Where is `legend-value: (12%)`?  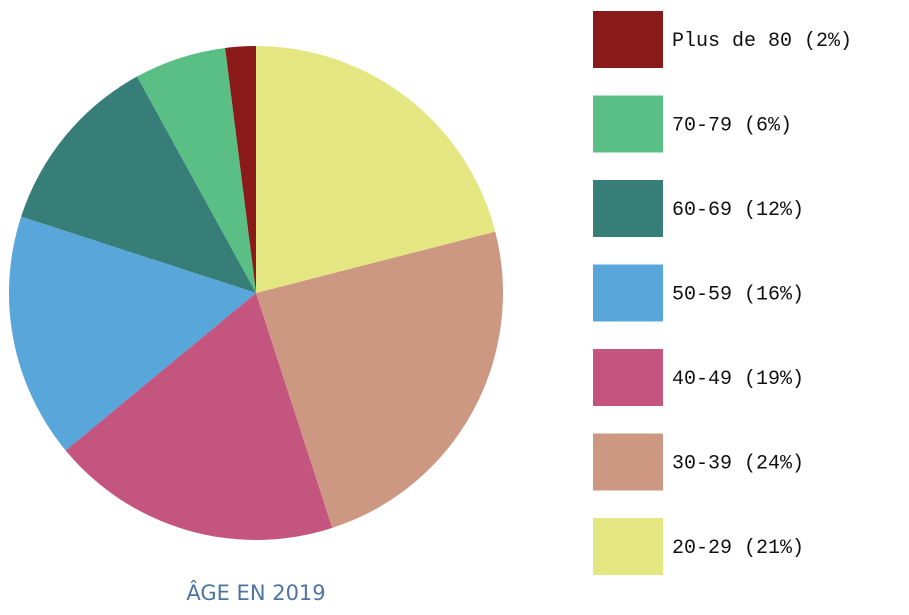
legend-value: (12%) is located at coordinates (774, 210).